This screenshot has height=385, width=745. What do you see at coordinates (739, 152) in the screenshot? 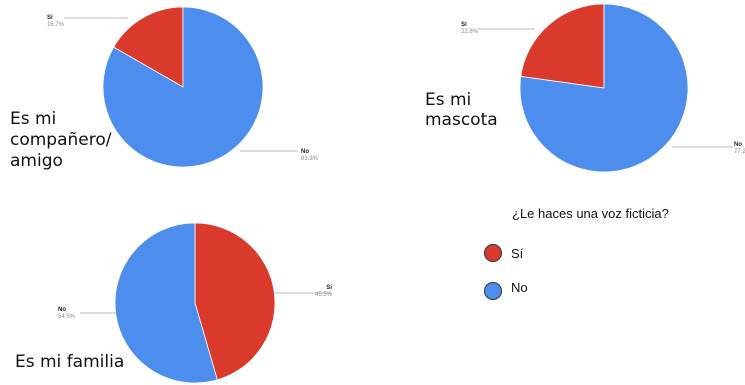
I see `slice-value-no: 77.2%` at bounding box center [739, 152].